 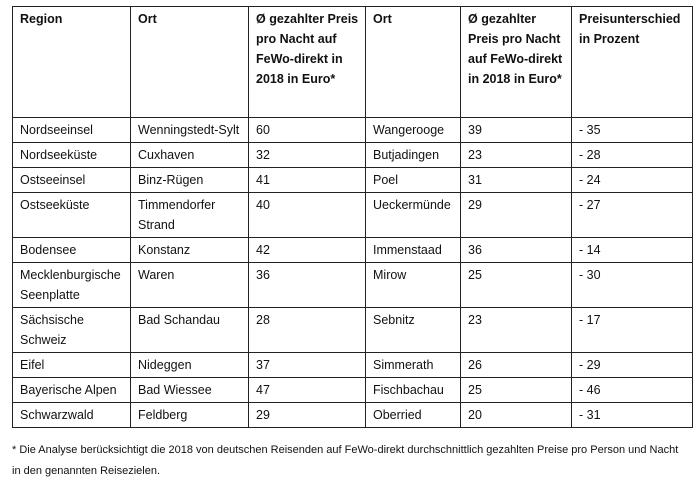 What do you see at coordinates (307, 285) in the screenshot?
I see `cell-price-1: 36` at bounding box center [307, 285].